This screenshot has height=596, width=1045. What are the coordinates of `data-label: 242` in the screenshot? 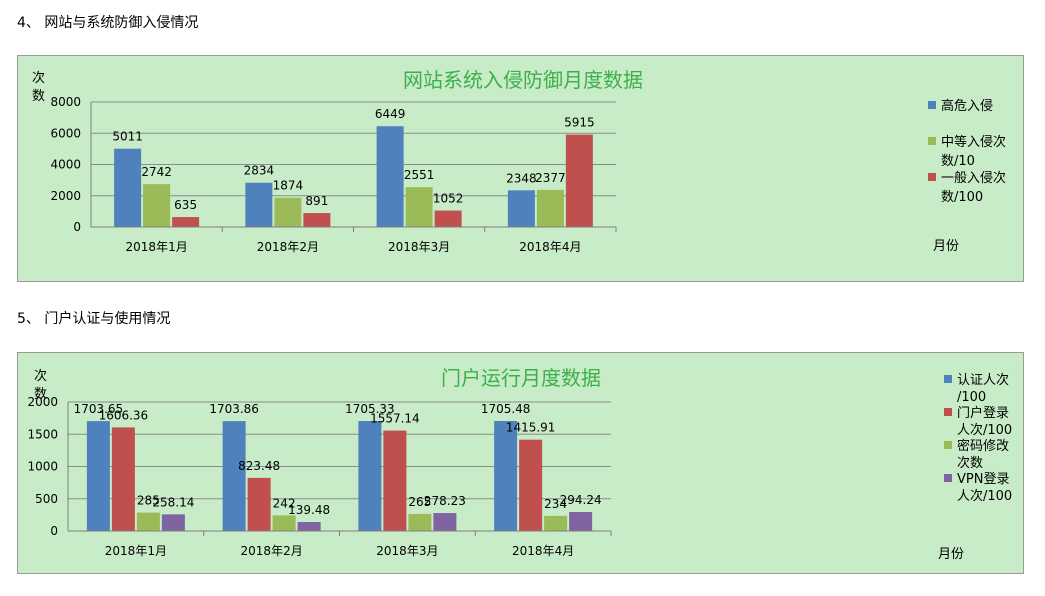 It's located at (284, 503).